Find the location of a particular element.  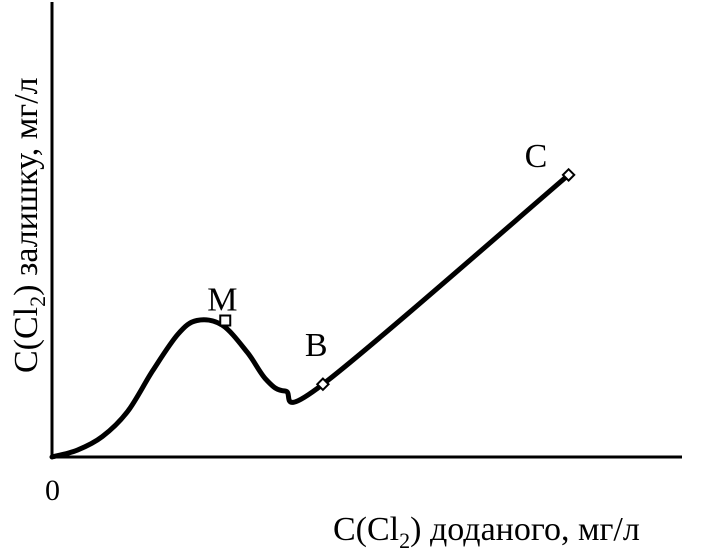

marker-m is located at coordinates (225, 320).